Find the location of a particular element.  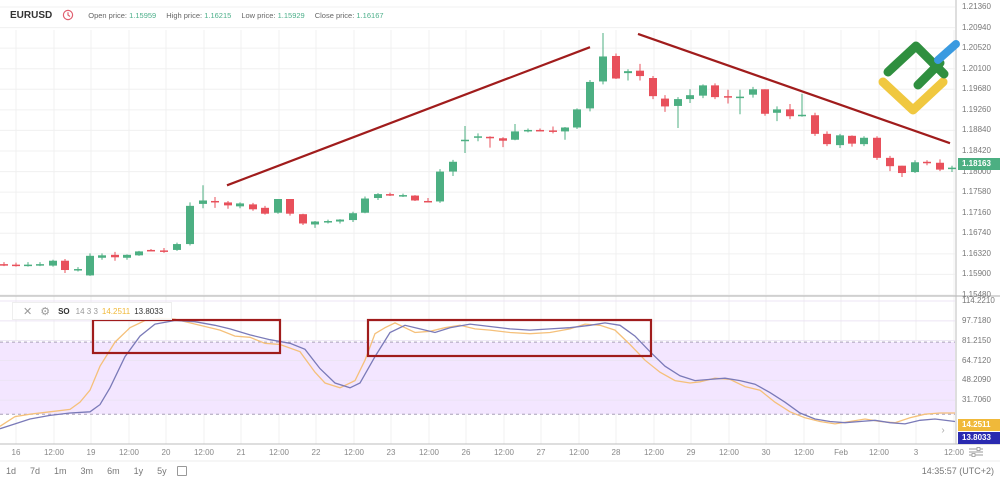

k-value-tag: 14.2511 is located at coordinates (979, 425).